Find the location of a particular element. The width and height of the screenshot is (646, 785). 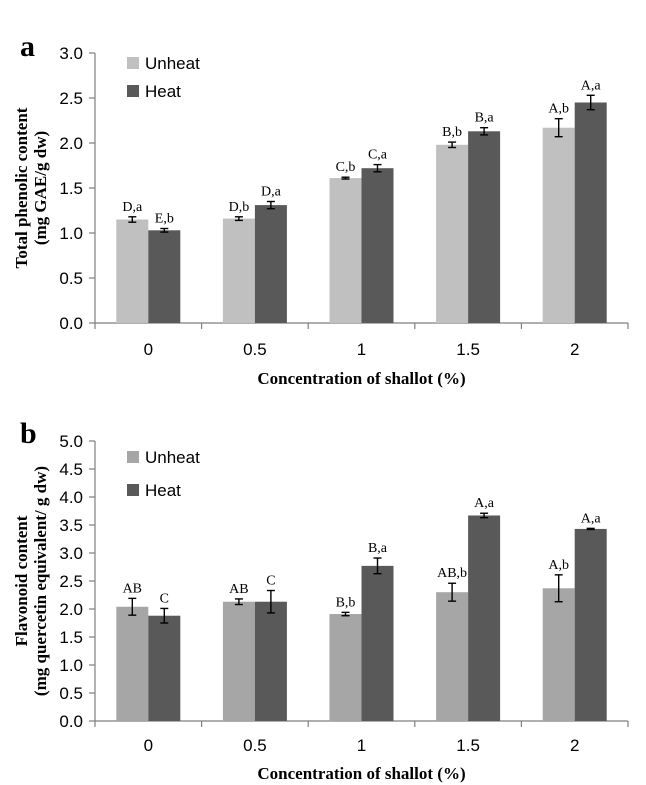

panel-a-data-label: A,b is located at coordinates (558, 109).